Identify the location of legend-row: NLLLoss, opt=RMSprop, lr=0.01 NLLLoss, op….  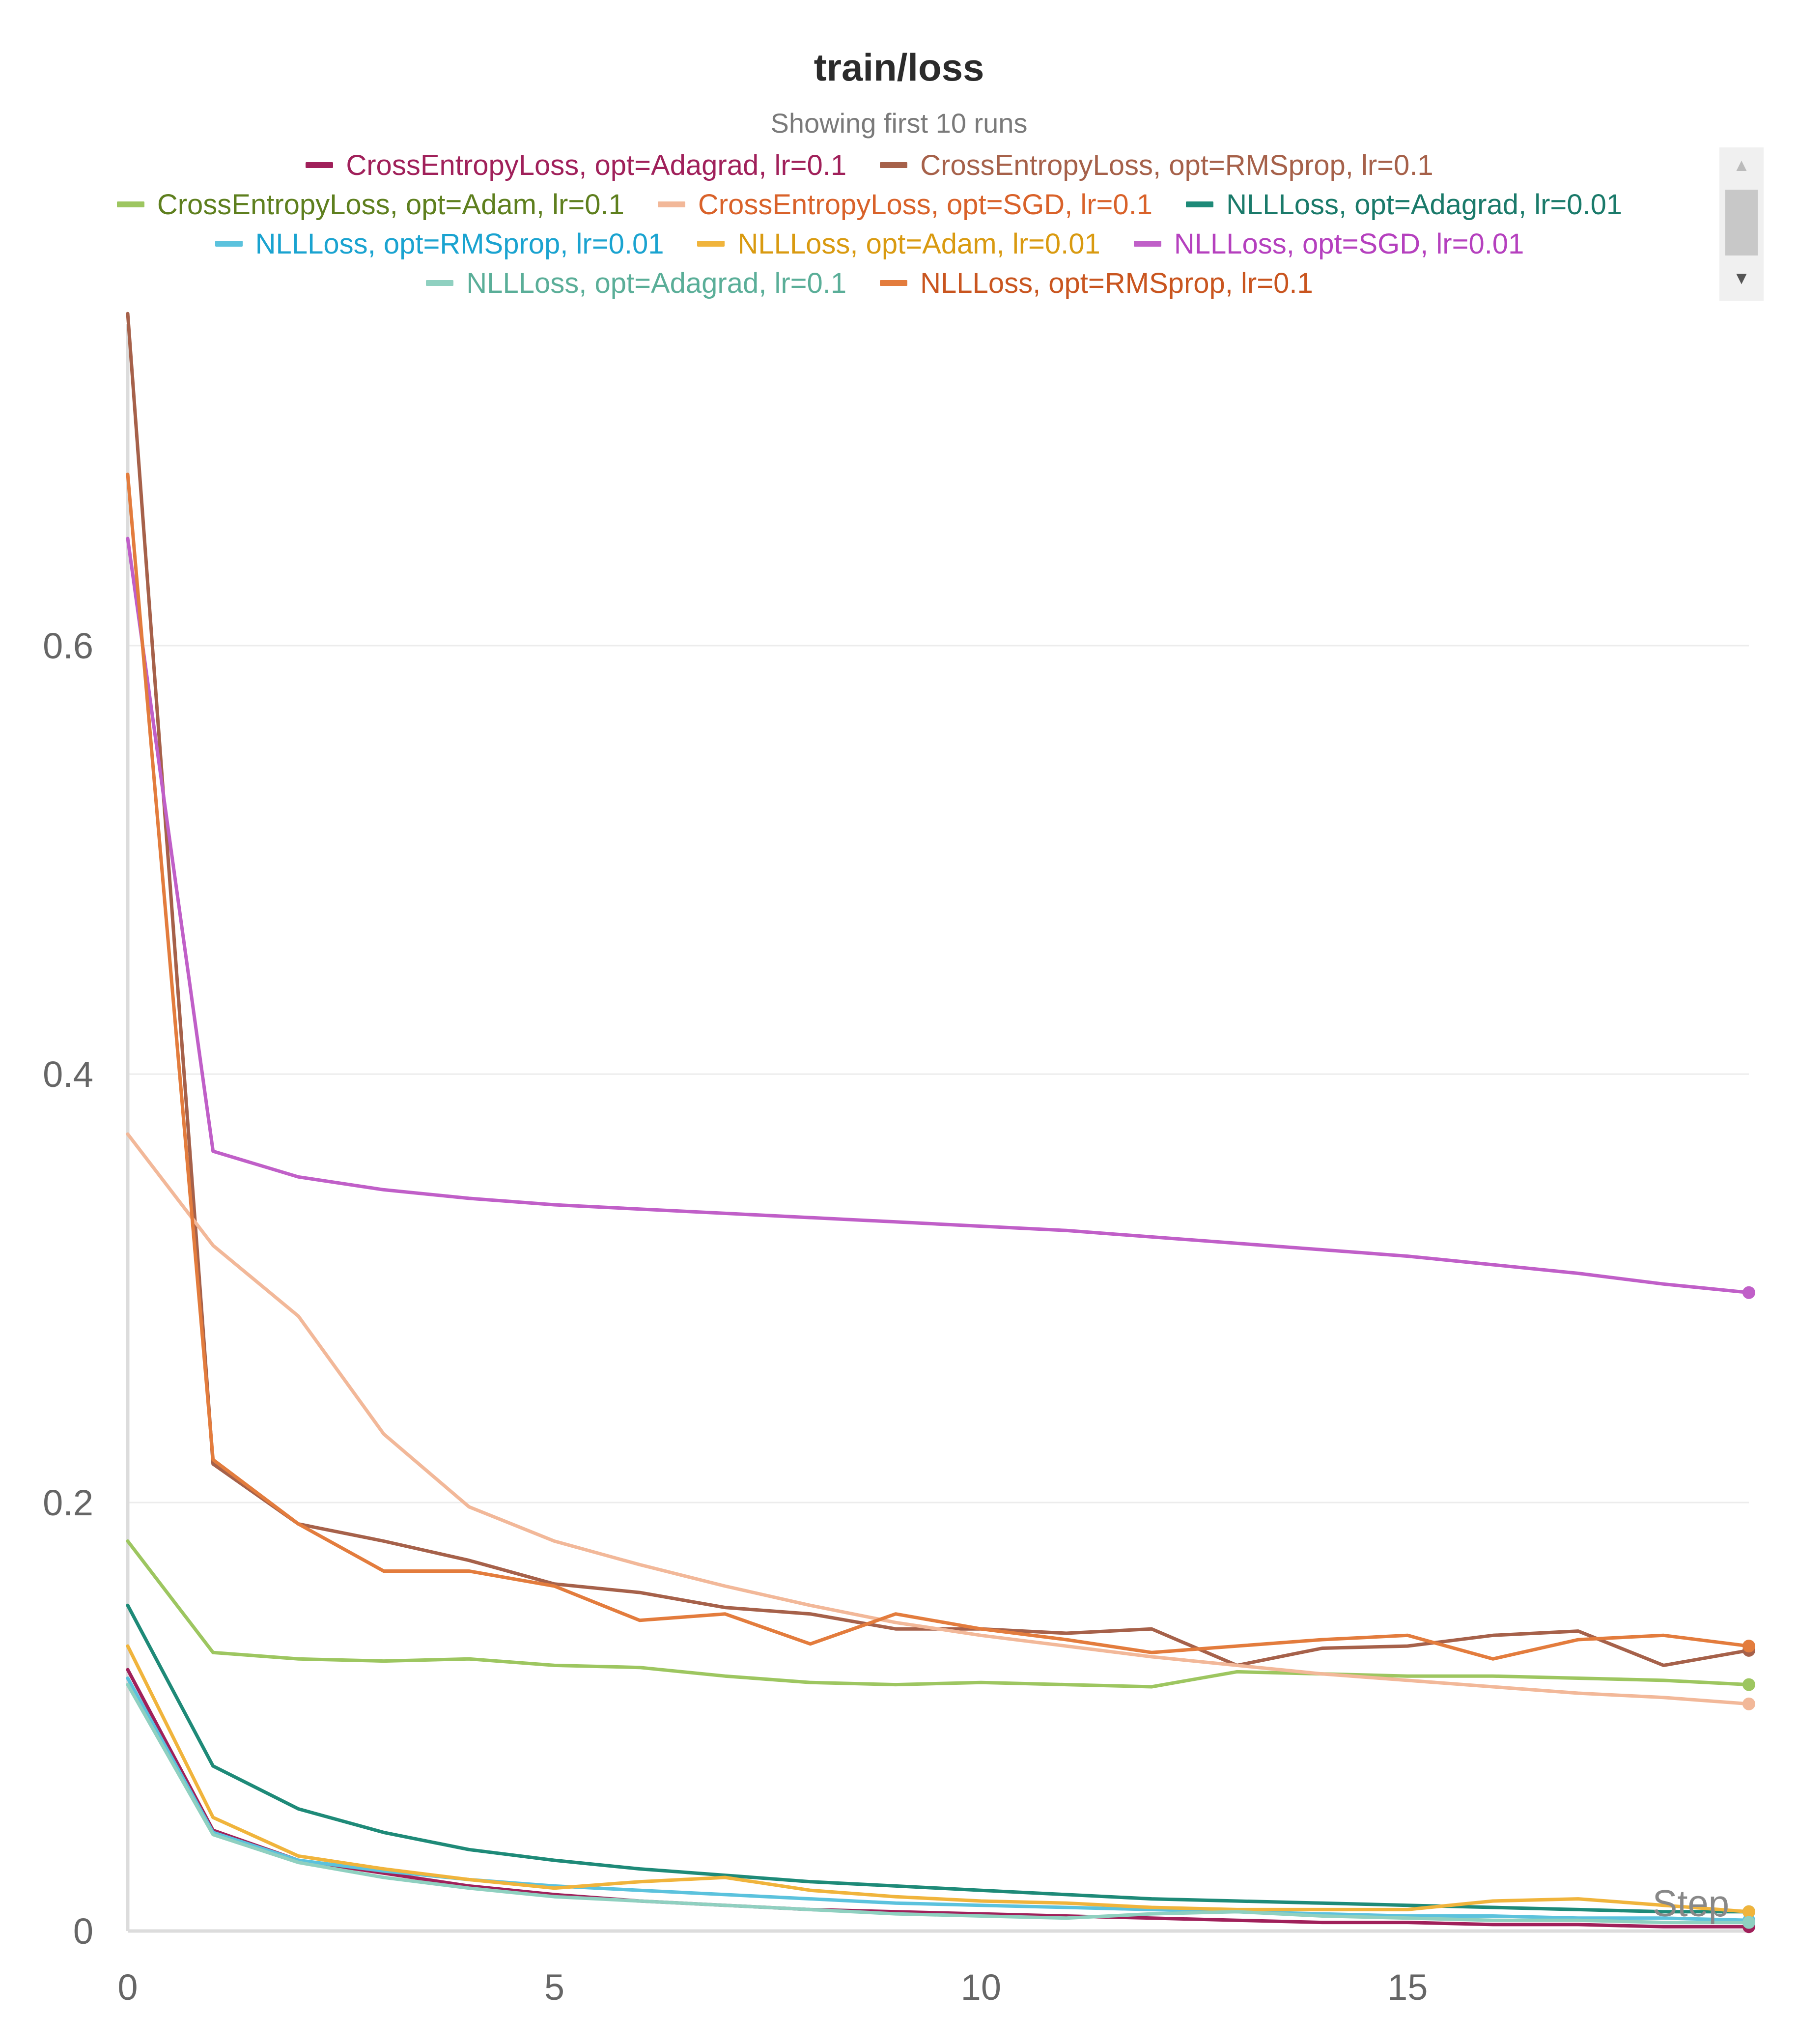
(869, 243).